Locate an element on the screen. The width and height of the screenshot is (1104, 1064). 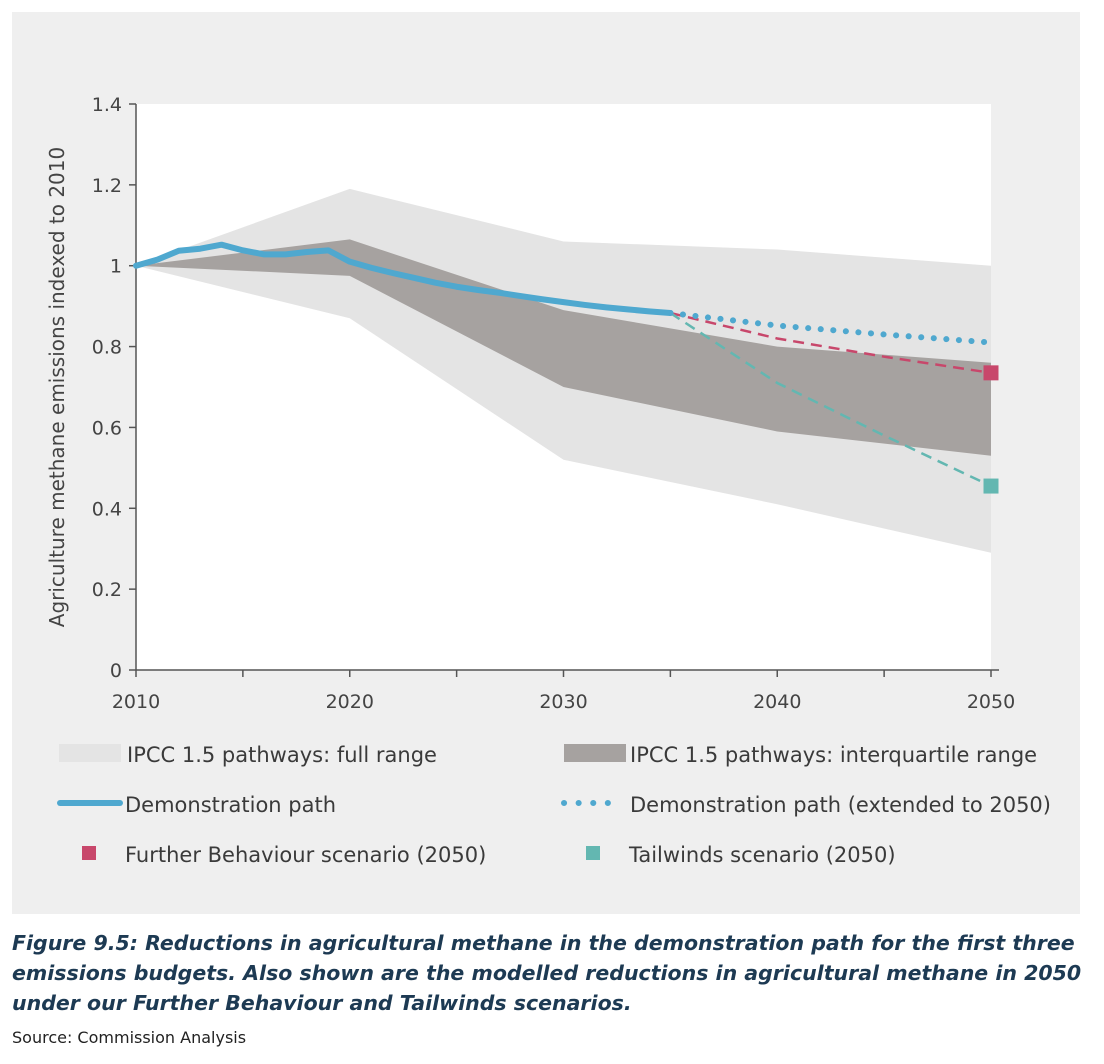
y-tick-label: 0.4 is located at coordinates (107, 509).